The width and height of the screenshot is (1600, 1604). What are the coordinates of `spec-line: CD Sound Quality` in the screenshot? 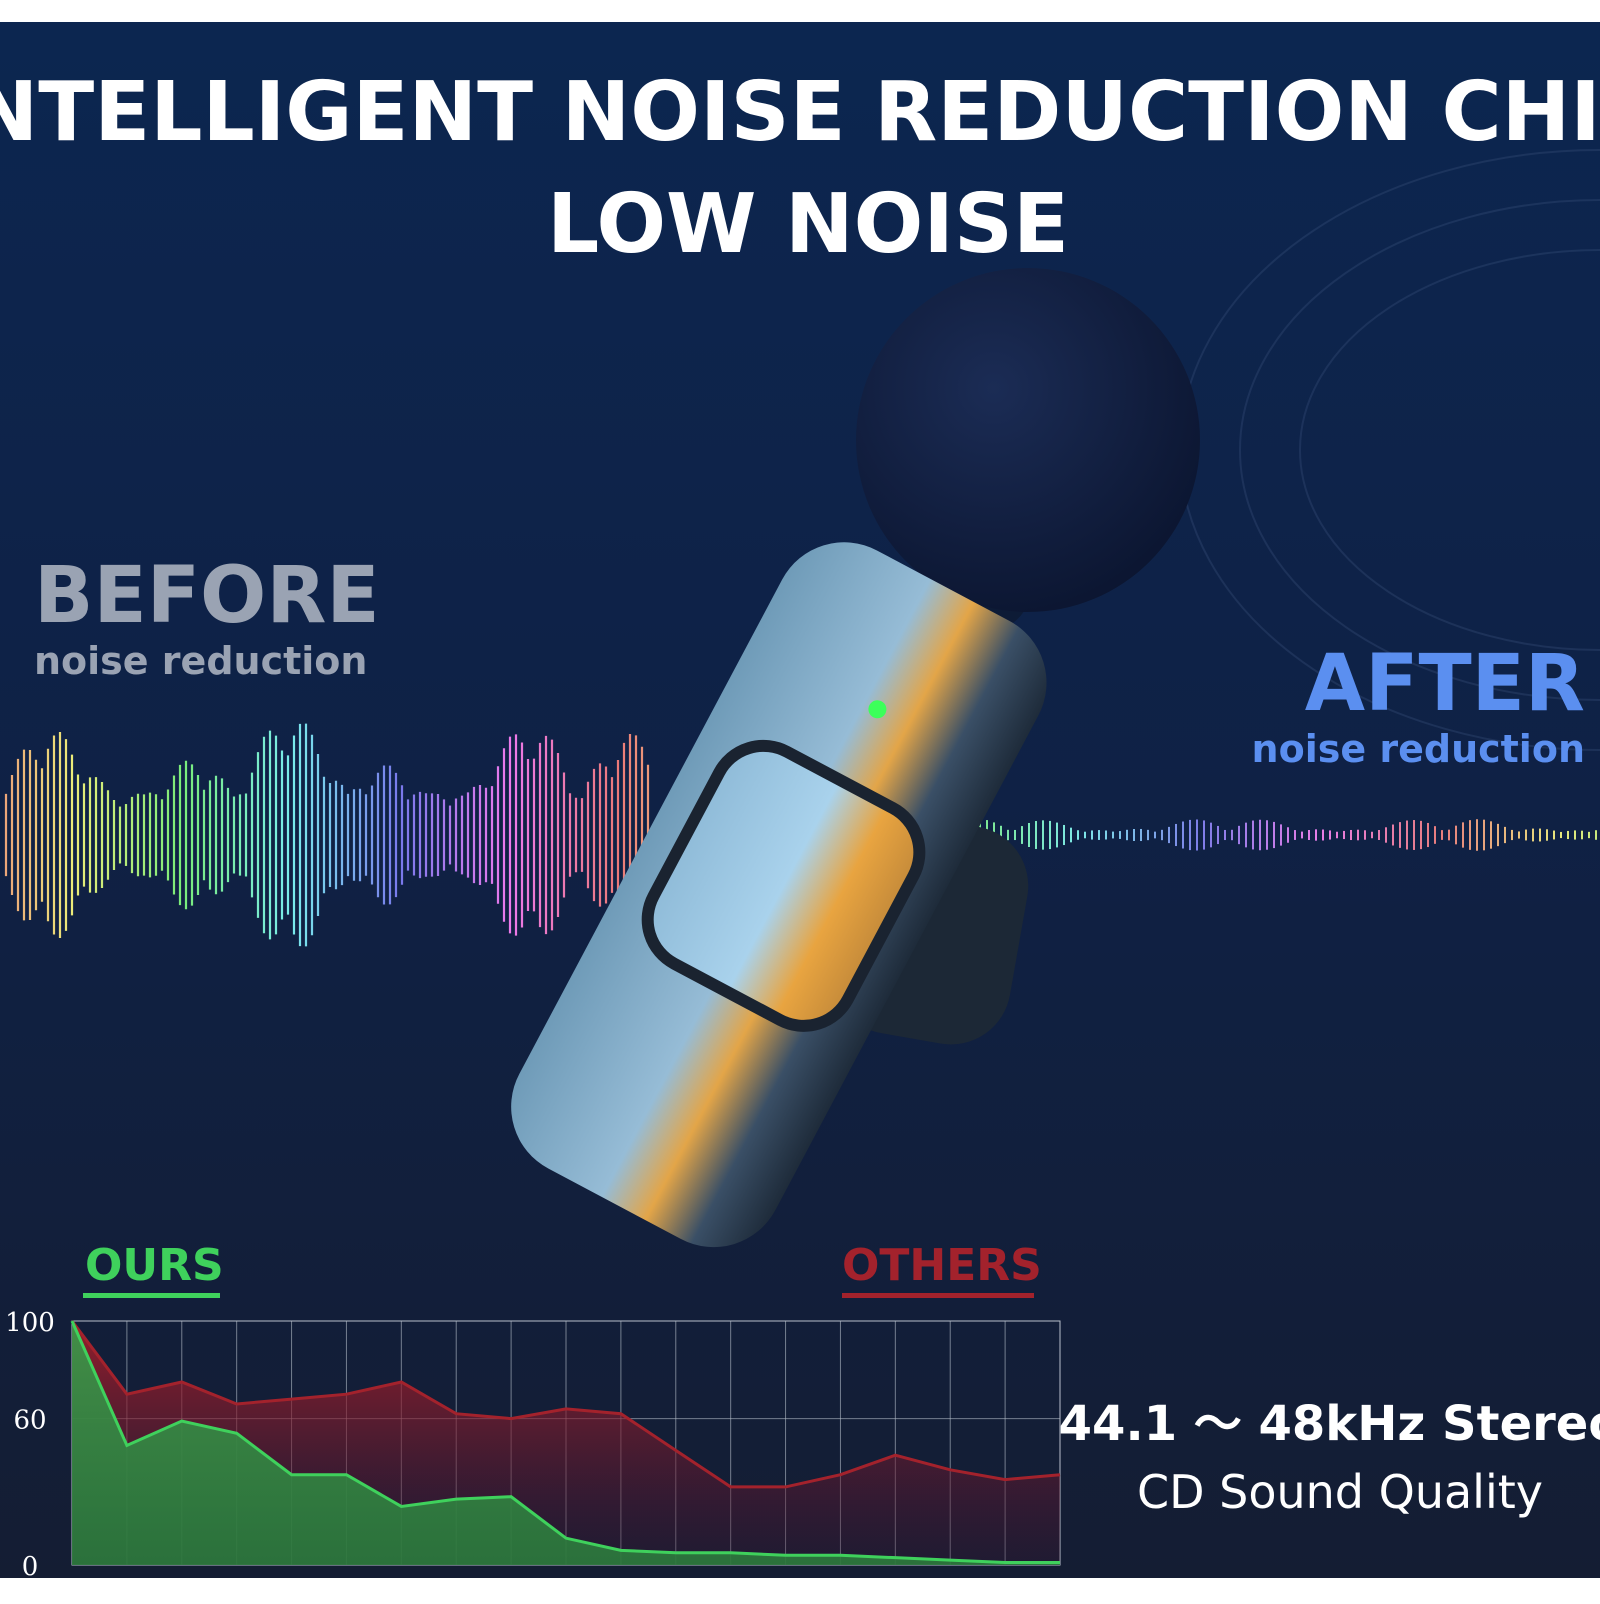 It's located at (1340, 1492).